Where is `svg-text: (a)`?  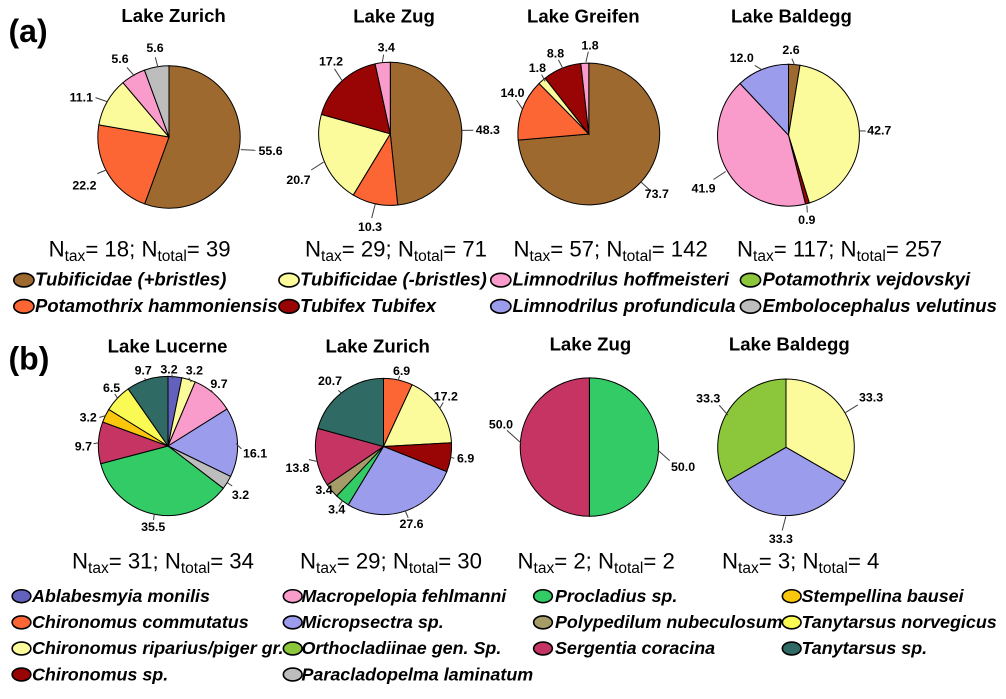
svg-text: (a) is located at coordinates (28, 31).